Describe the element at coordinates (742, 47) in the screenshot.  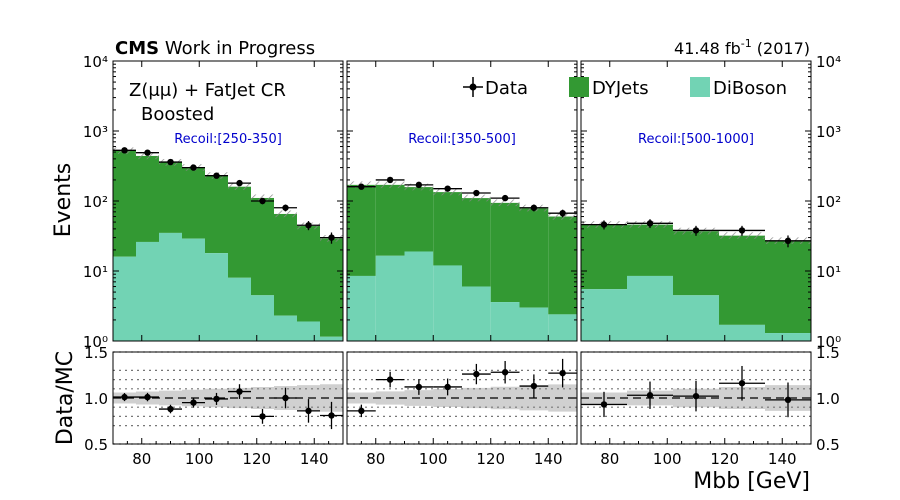
I see `lumi-label: 41.48 fb-1 (2017)` at that location.